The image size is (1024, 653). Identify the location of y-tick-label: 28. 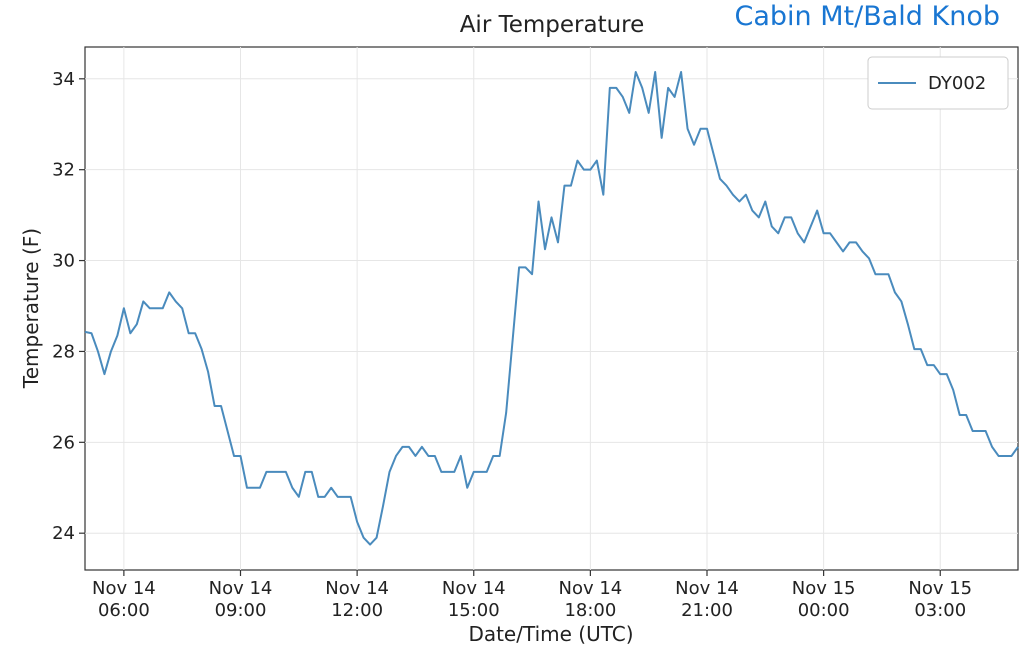
(63, 351).